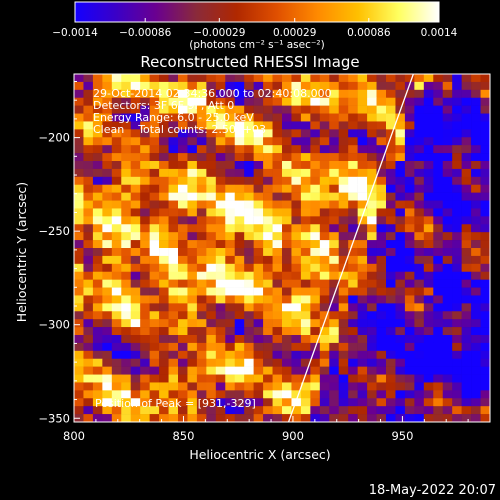  What do you see at coordinates (219, 33) in the screenshot?
I see `colorbar-tick-label: −0.00029` at bounding box center [219, 33].